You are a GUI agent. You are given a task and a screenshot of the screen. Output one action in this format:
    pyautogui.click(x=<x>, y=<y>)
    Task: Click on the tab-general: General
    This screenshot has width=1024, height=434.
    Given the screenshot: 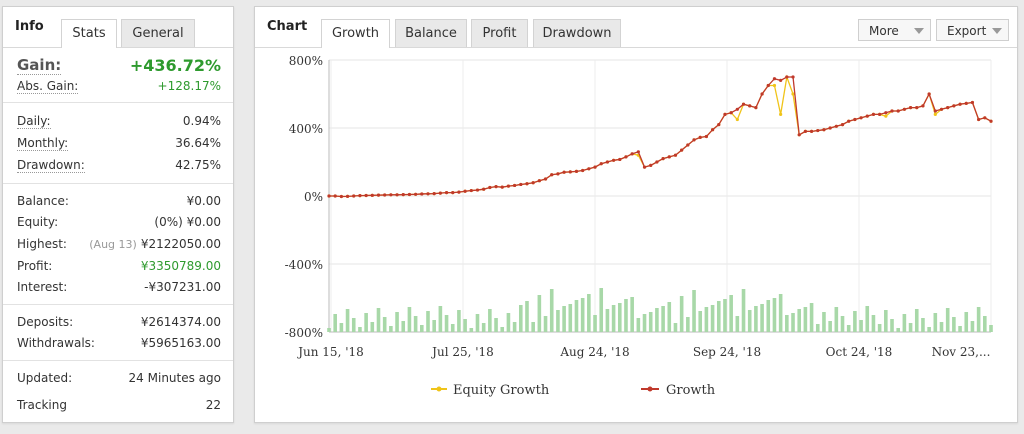 What is the action you would take?
    pyautogui.click(x=158, y=33)
    